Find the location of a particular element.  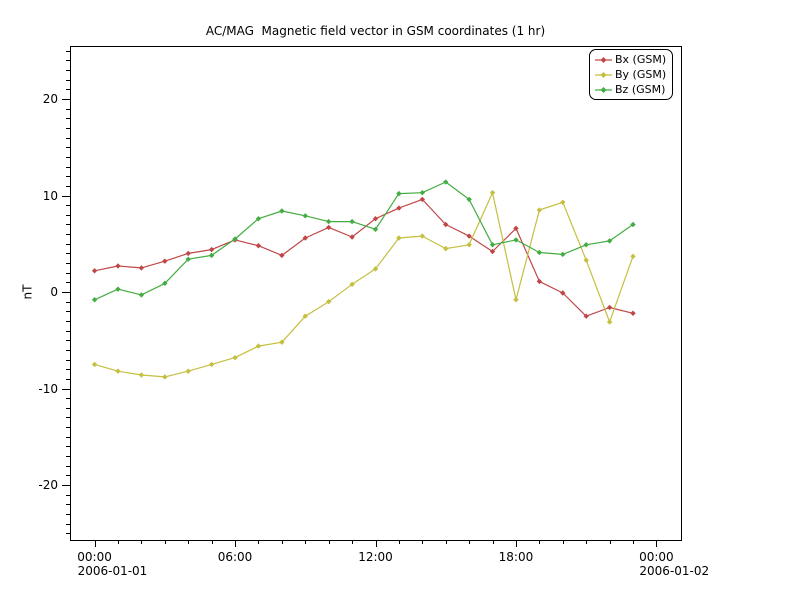

legend-label: Bz (GSM) is located at coordinates (640, 89).